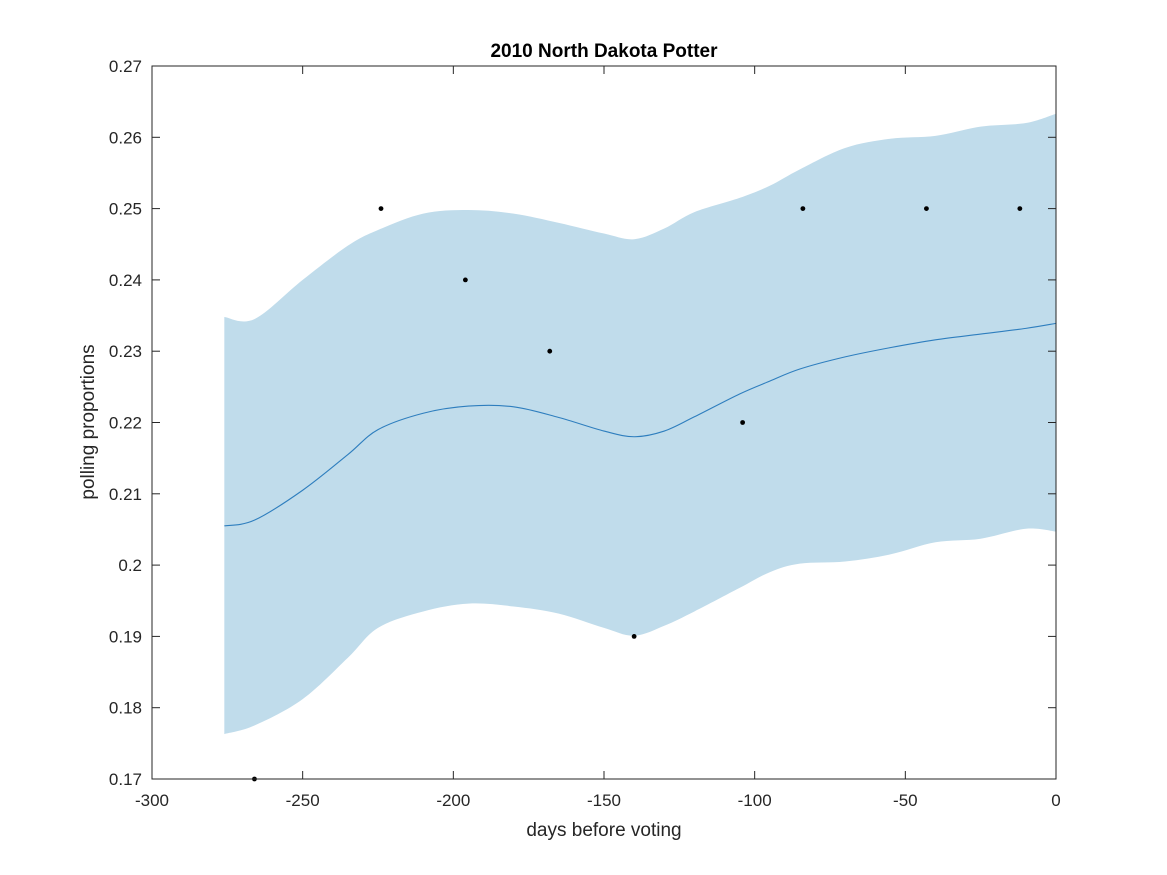 This screenshot has width=1167, height=875. Describe the element at coordinates (88, 421) in the screenshot. I see `y-axis-label: polling proportions` at that location.